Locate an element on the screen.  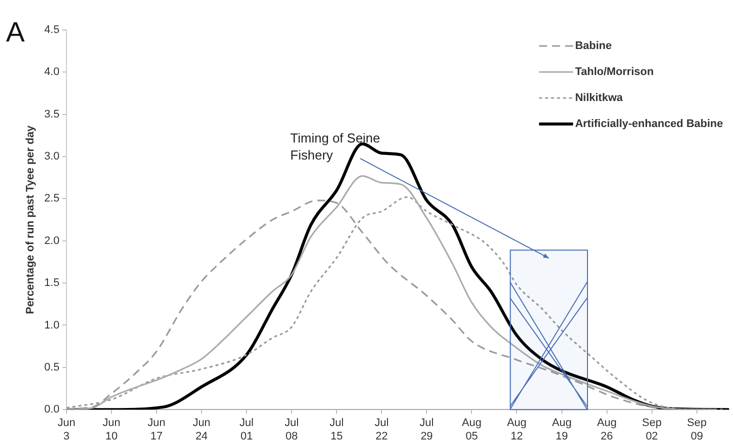
y-tick-label: 4.0 is located at coordinates (52, 72).